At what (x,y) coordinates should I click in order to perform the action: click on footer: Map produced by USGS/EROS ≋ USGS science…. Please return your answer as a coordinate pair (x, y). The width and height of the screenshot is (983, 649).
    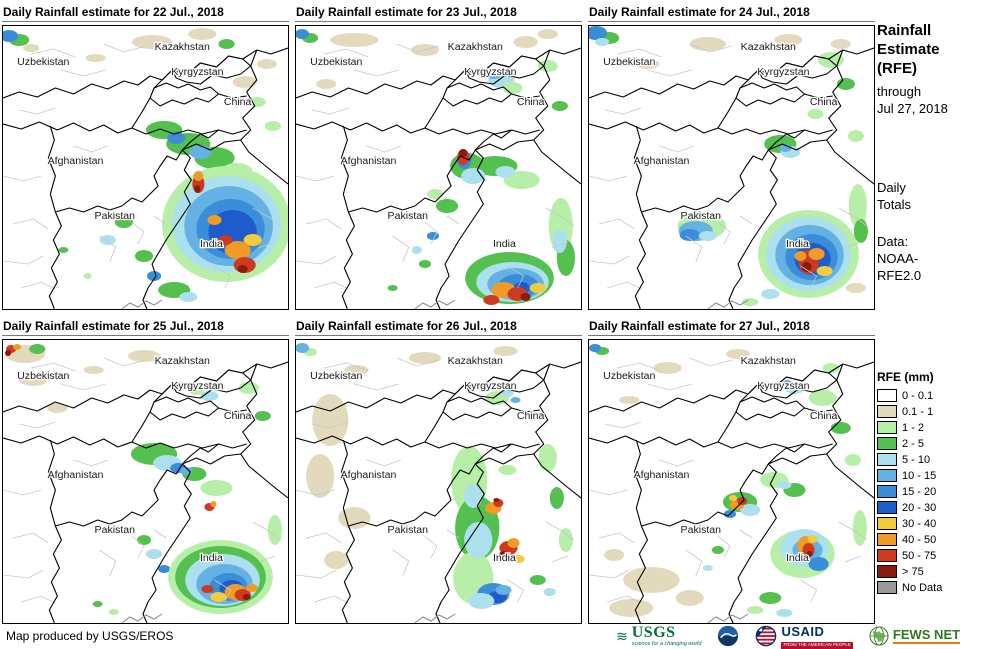
    Looking at the image, I should click on (491, 636).